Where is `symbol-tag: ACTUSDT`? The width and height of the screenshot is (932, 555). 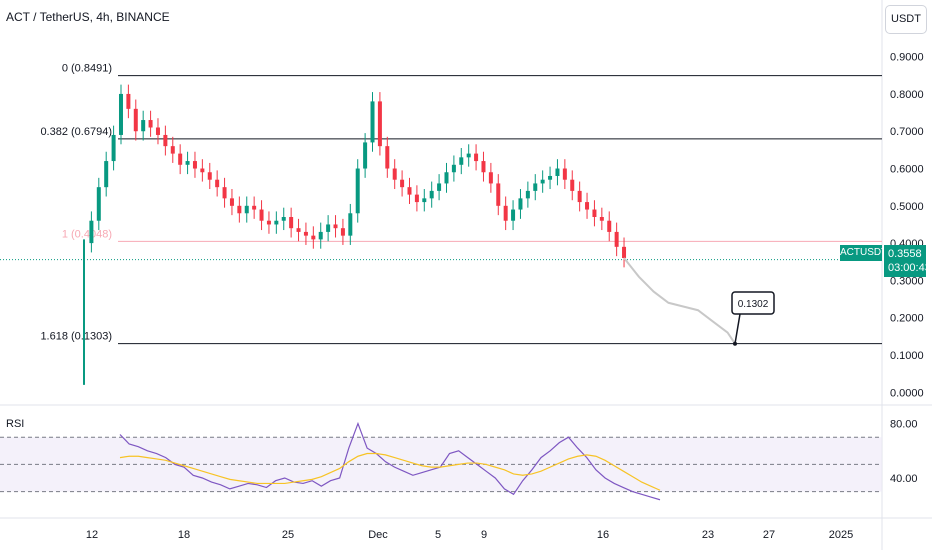 symbol-tag: ACTUSDT is located at coordinates (863, 253).